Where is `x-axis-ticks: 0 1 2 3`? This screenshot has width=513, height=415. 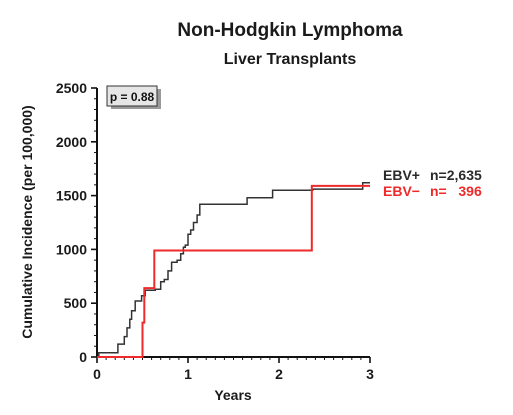
x-axis-ticks: 0 1 2 3 is located at coordinates (233, 369).